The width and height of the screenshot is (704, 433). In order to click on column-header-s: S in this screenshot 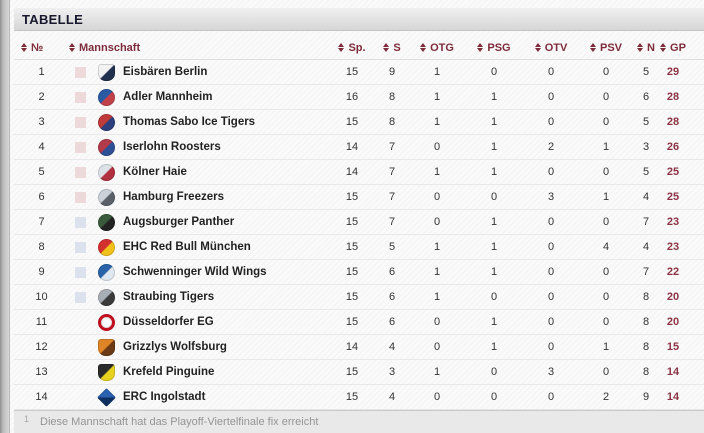, I will do `click(392, 48)`.